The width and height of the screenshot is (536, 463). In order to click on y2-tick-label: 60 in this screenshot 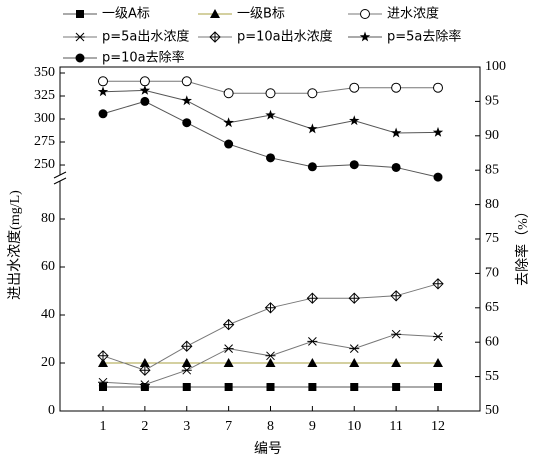, I will do `click(492, 341)`.